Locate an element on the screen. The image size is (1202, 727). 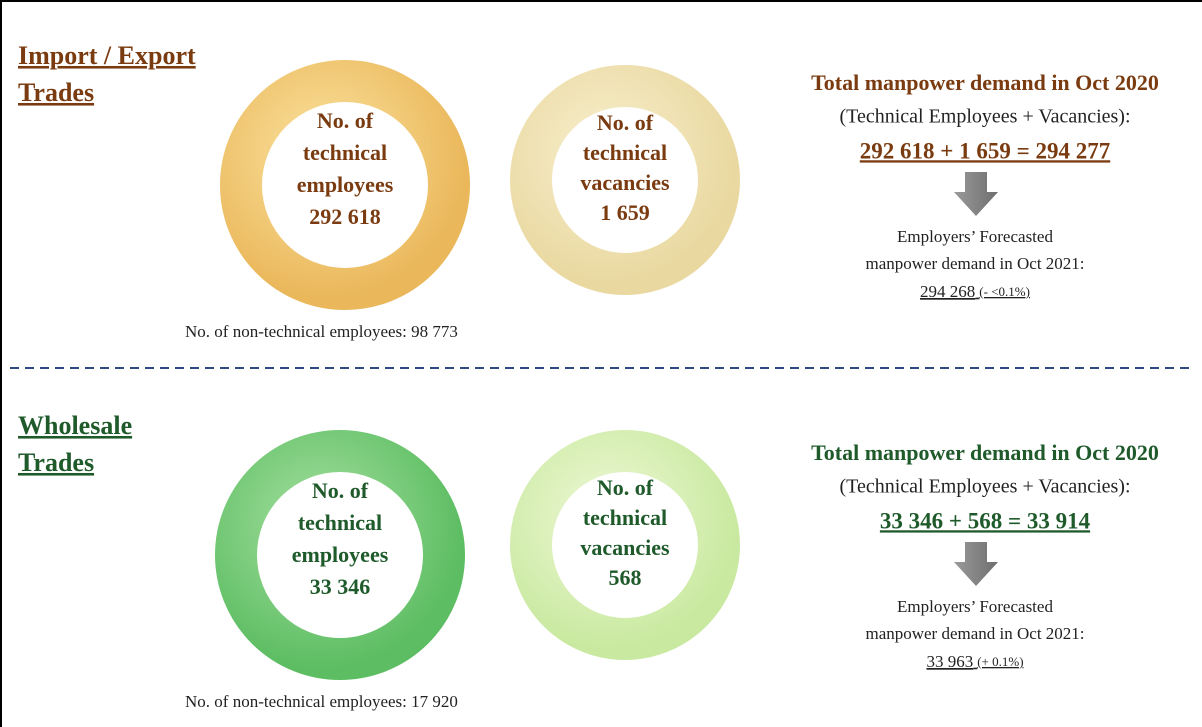
non-technical: No. of non-technical employees: 98 773 is located at coordinates (321, 331).